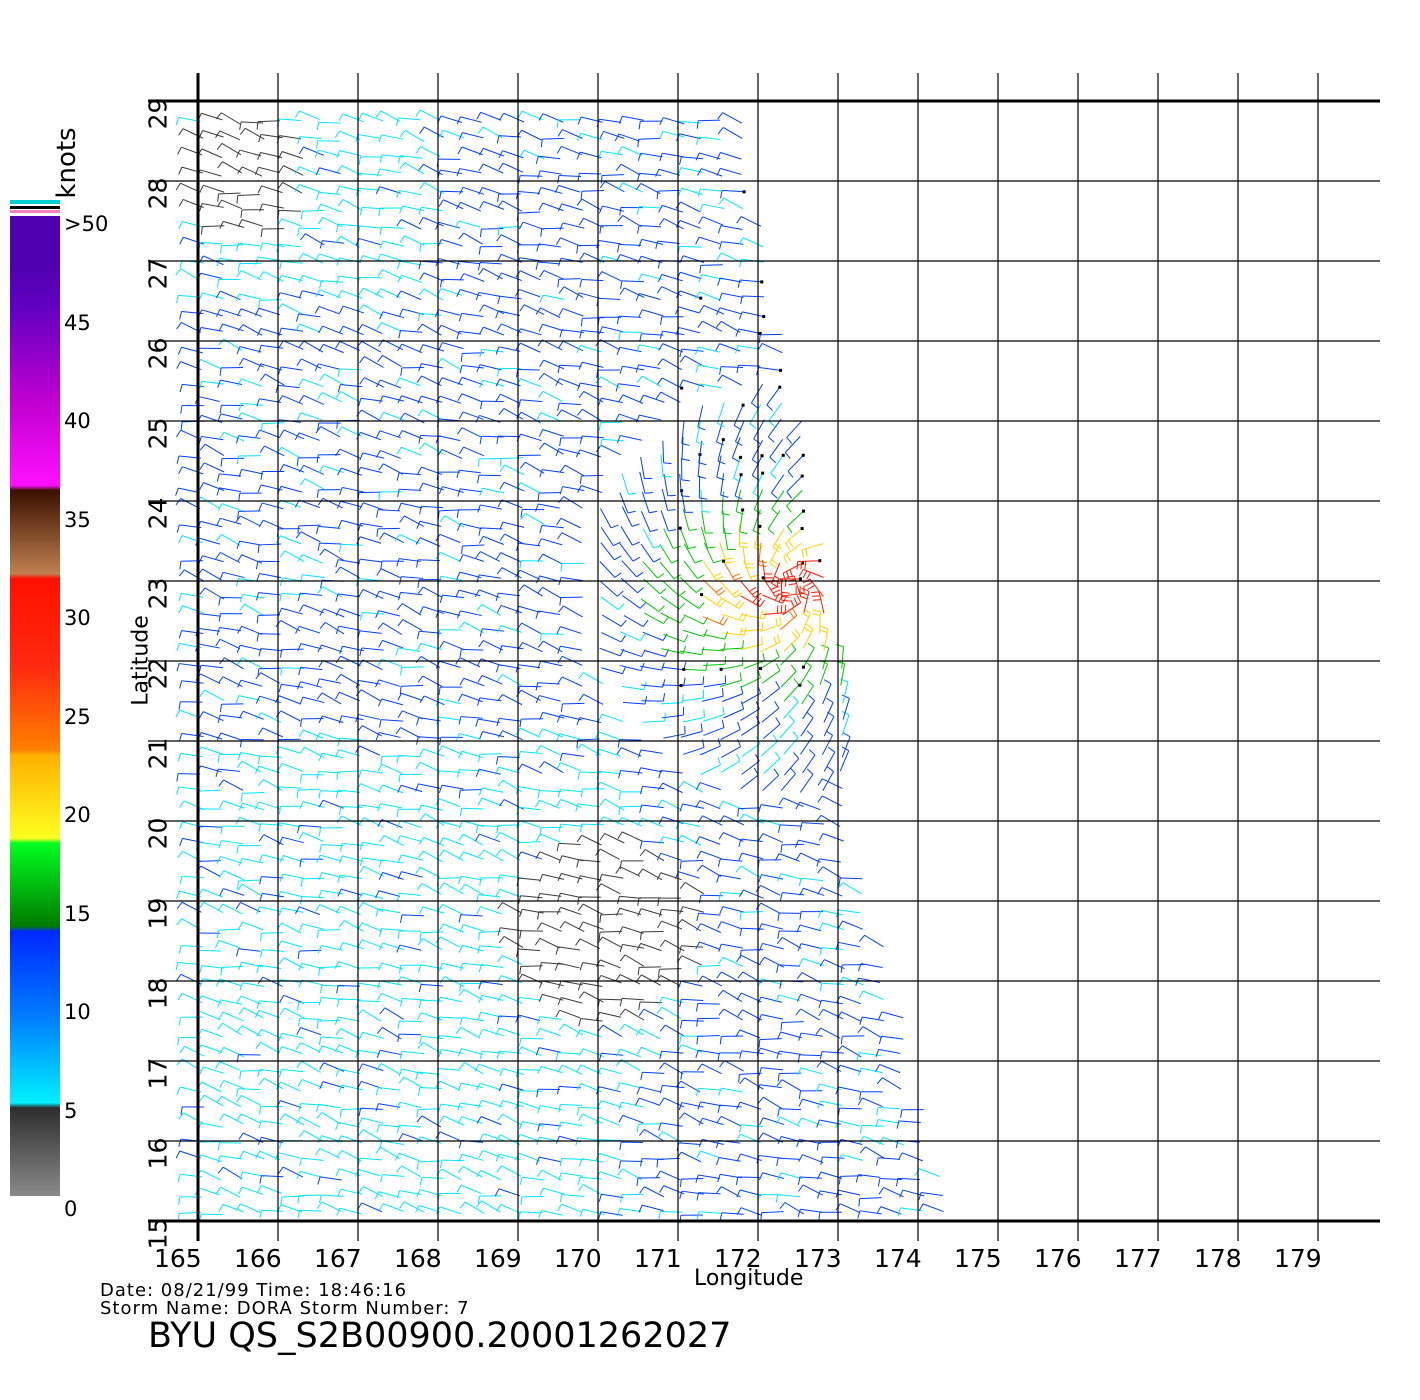 This screenshot has width=1420, height=1400. I want to click on latitude-tick-label: 19, so click(158, 913).